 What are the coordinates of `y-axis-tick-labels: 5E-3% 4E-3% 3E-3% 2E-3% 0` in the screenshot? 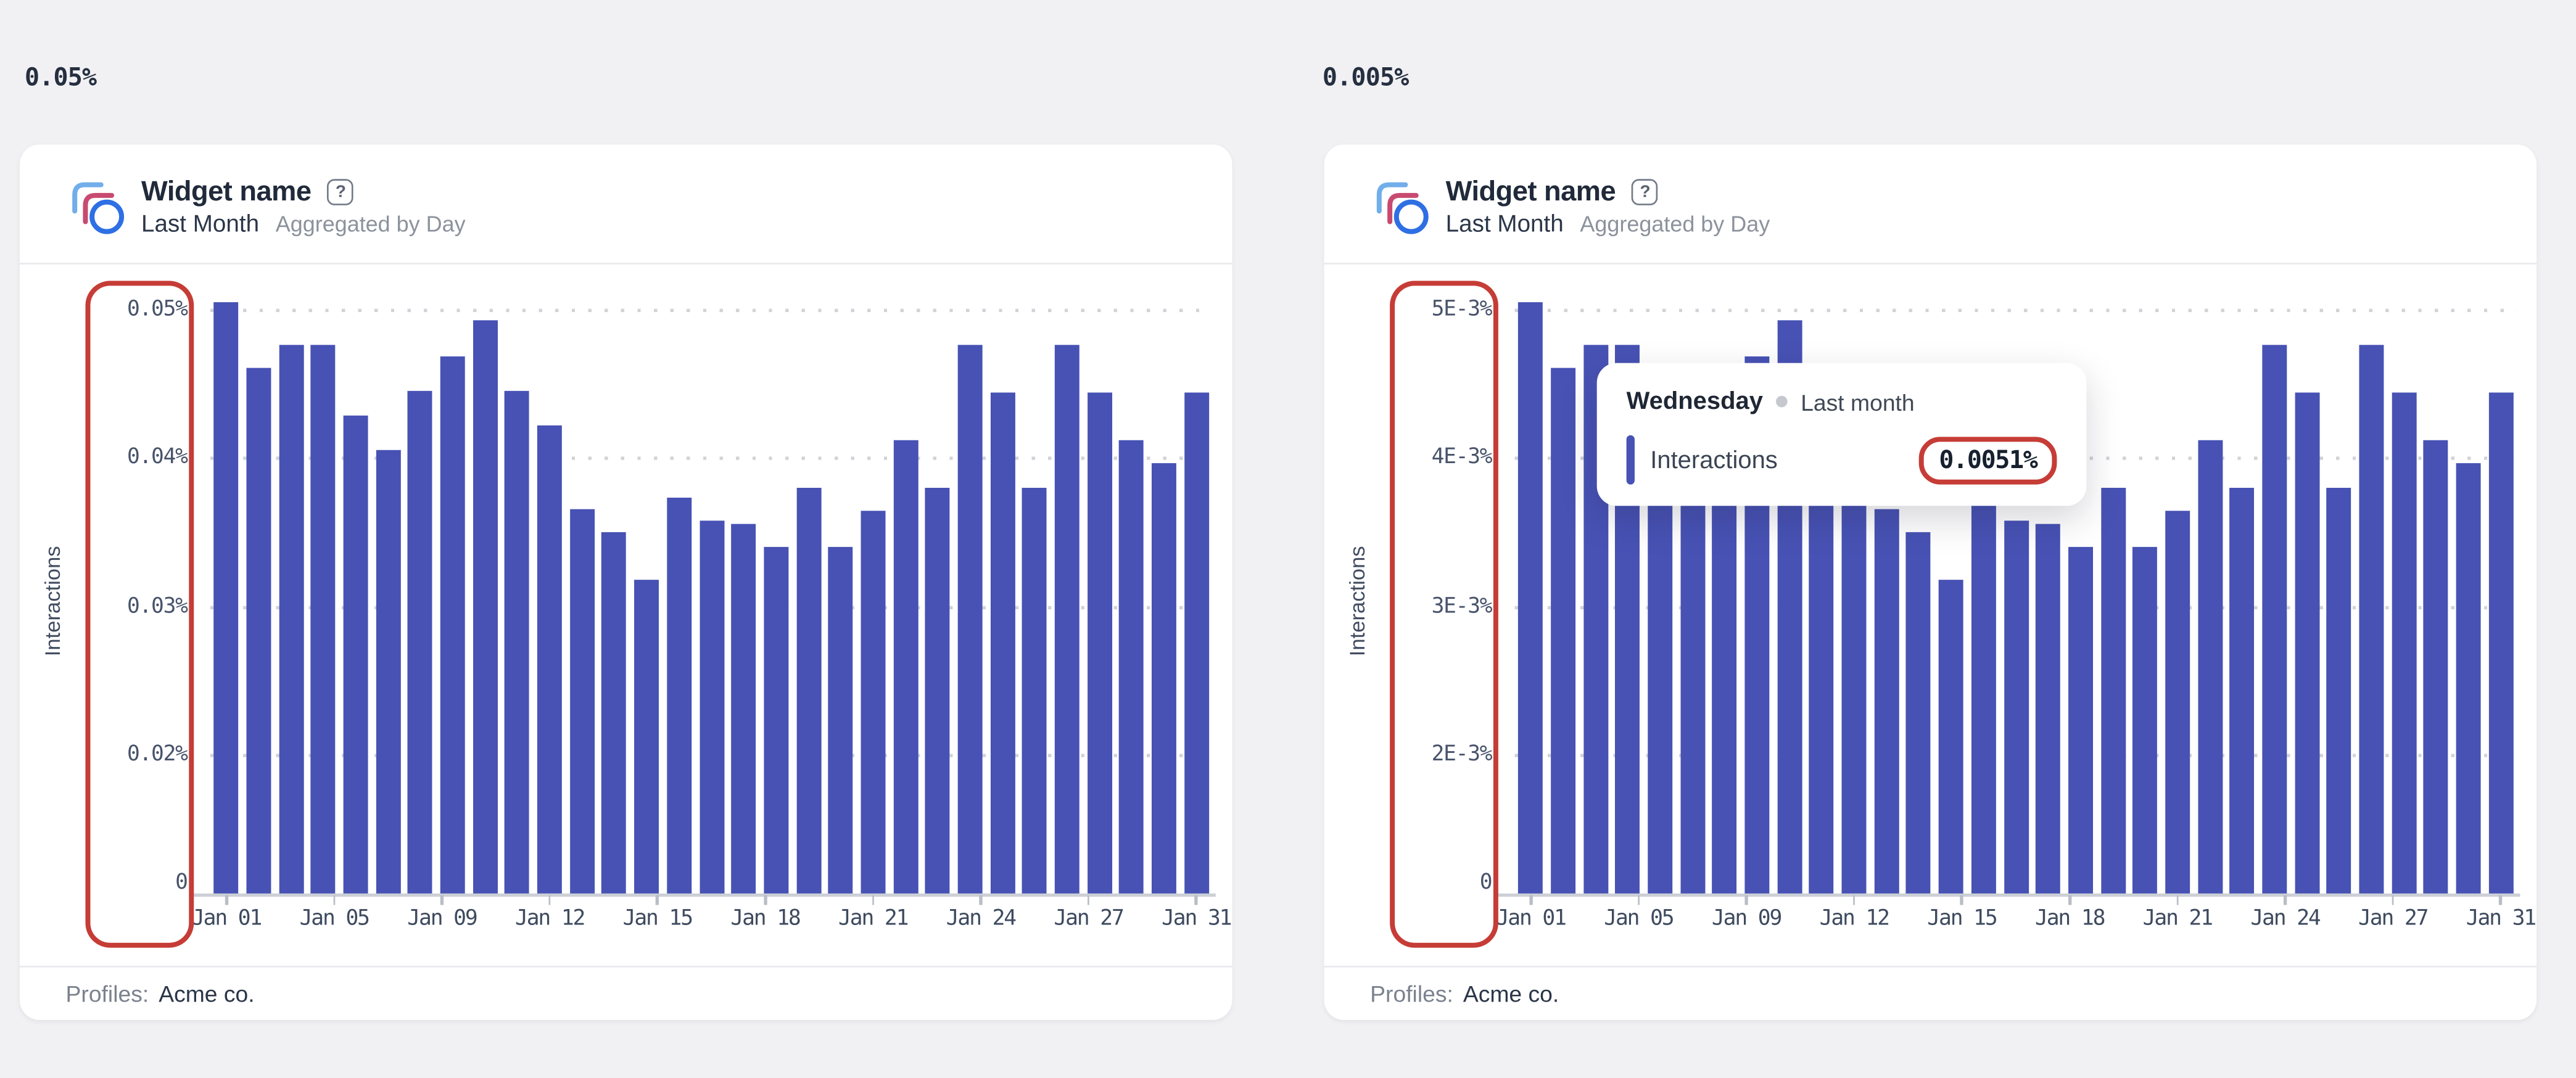 It's located at (1433, 615).